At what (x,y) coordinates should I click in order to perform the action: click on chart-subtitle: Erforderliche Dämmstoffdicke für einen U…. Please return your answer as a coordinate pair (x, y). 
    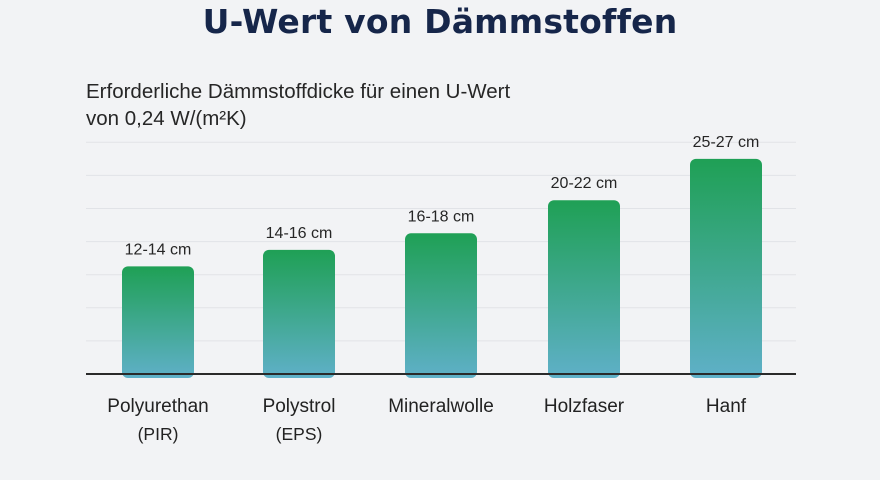
    Looking at the image, I should click on (366, 105).